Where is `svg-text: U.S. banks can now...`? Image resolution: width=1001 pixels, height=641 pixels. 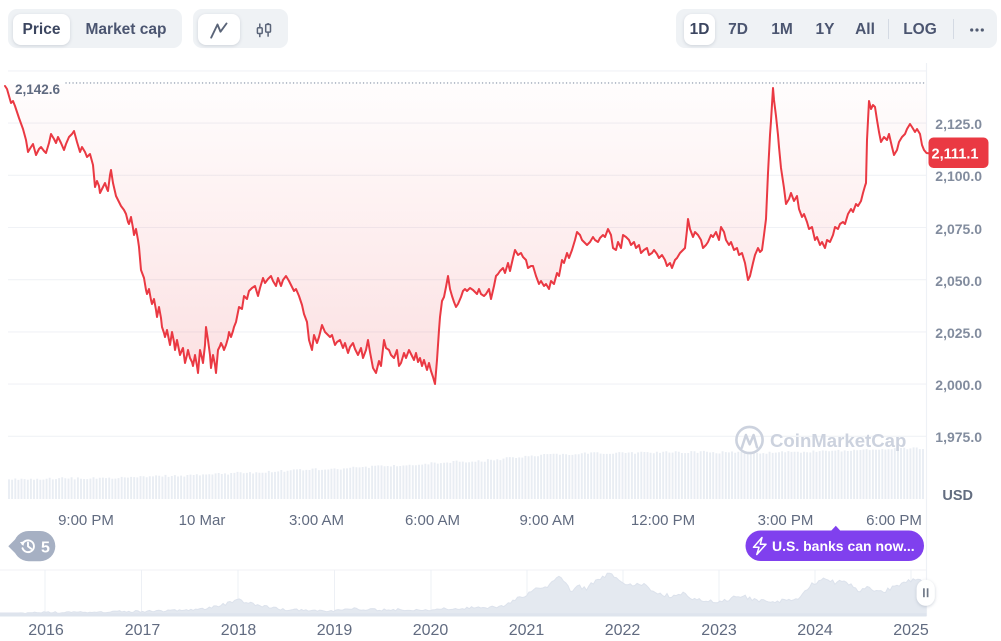
svg-text: U.S. banks can now... is located at coordinates (843, 546).